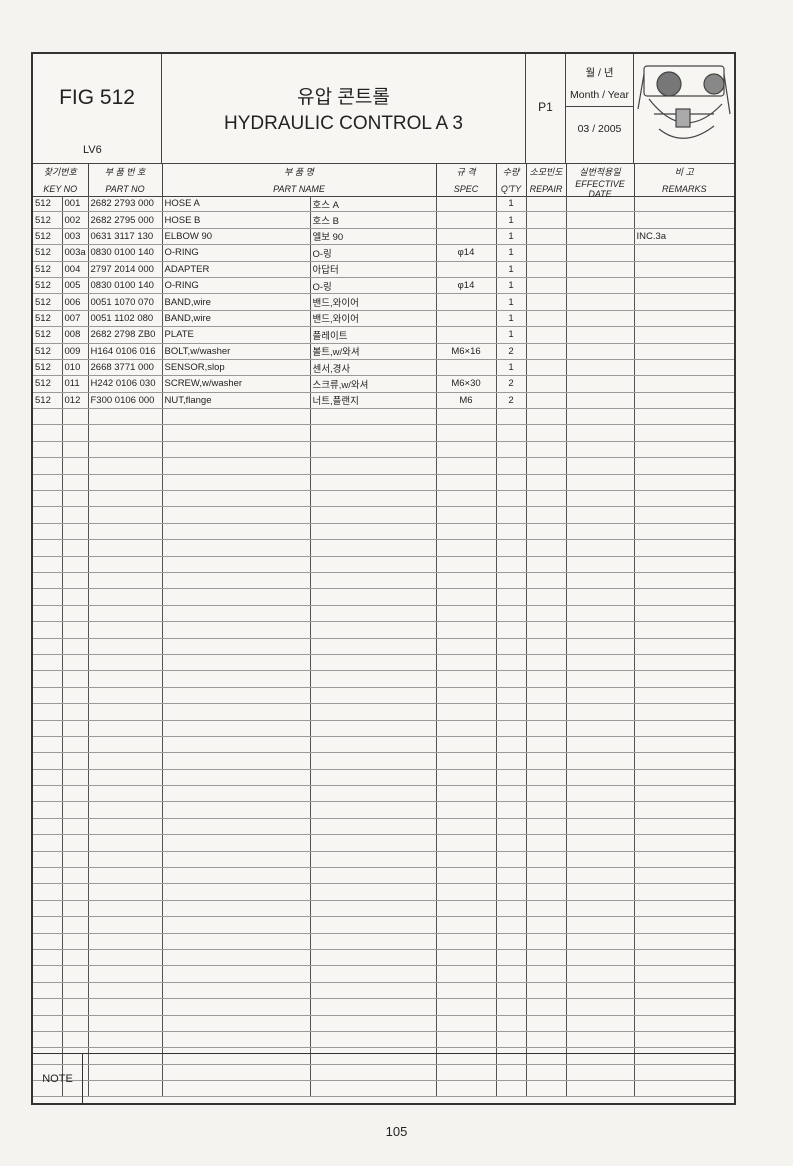  What do you see at coordinates (97, 97) in the screenshot?
I see `fig-number: FIG 512` at bounding box center [97, 97].